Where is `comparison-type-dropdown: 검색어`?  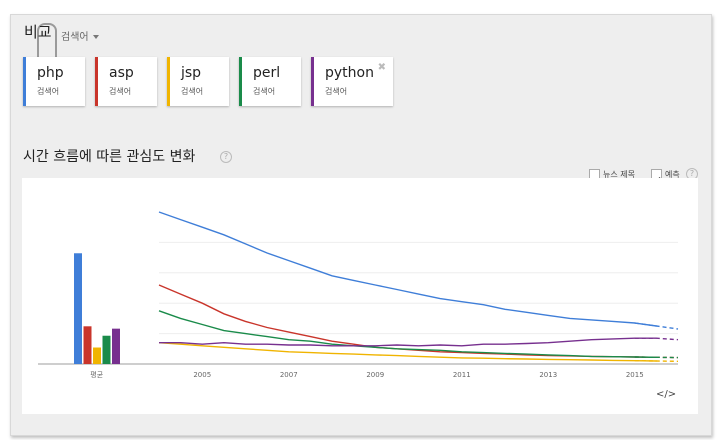
comparison-type-dropdown: 검색어 is located at coordinates (80, 35).